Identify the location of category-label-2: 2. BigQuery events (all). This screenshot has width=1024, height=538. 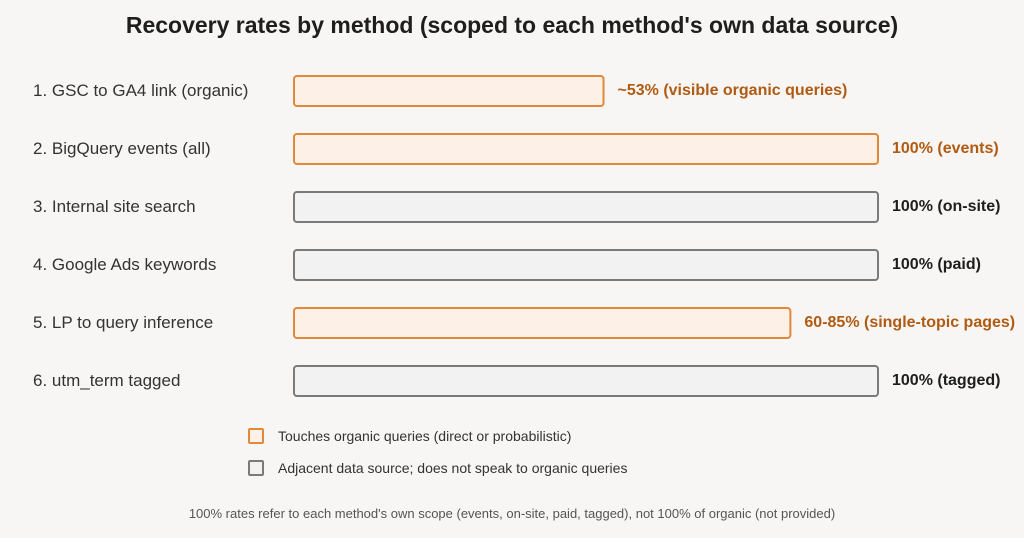
(122, 148).